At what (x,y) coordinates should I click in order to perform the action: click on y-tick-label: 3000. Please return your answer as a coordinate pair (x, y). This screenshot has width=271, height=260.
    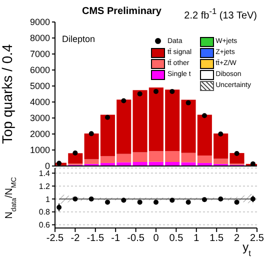
    Looking at the image, I should click on (40, 118).